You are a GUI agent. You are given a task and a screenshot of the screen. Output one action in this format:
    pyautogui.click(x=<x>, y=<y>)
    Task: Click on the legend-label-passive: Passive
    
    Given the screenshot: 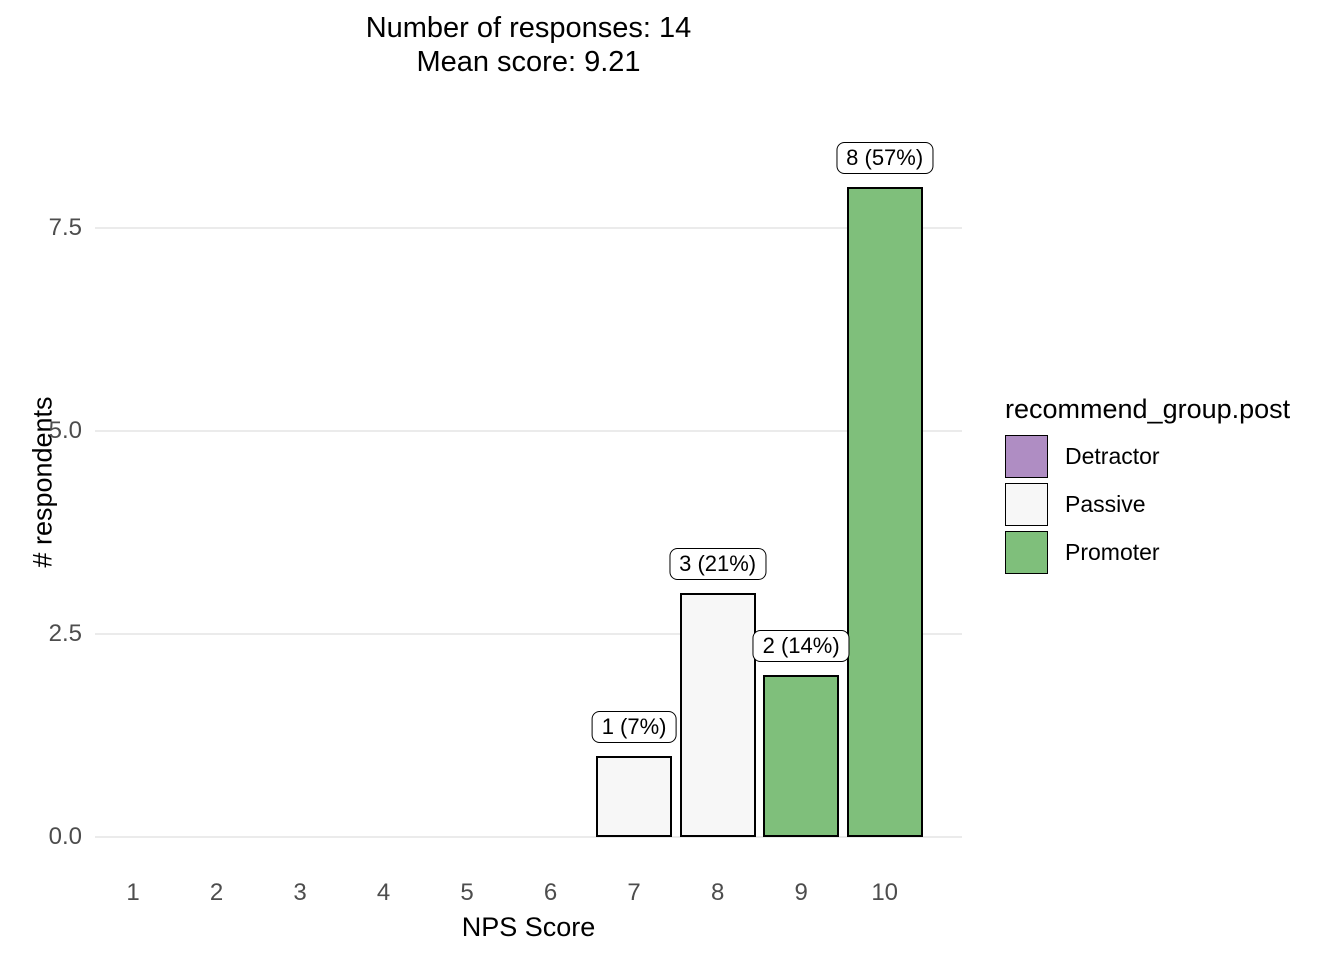 What is the action you would take?
    pyautogui.click(x=1105, y=504)
    